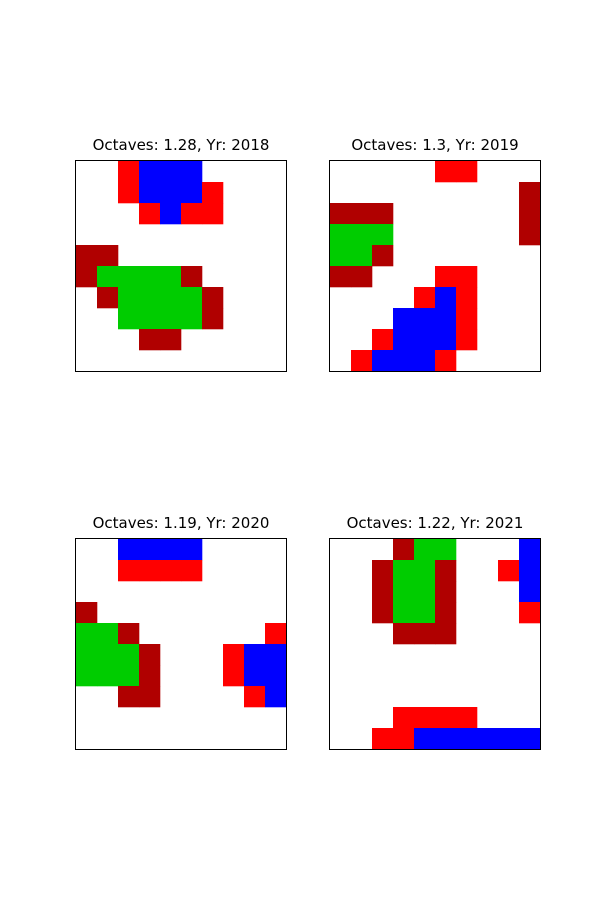  Describe the element at coordinates (435, 145) in the screenshot. I see `panel-title: Octaves: 1.3, Yr: 2019` at that location.